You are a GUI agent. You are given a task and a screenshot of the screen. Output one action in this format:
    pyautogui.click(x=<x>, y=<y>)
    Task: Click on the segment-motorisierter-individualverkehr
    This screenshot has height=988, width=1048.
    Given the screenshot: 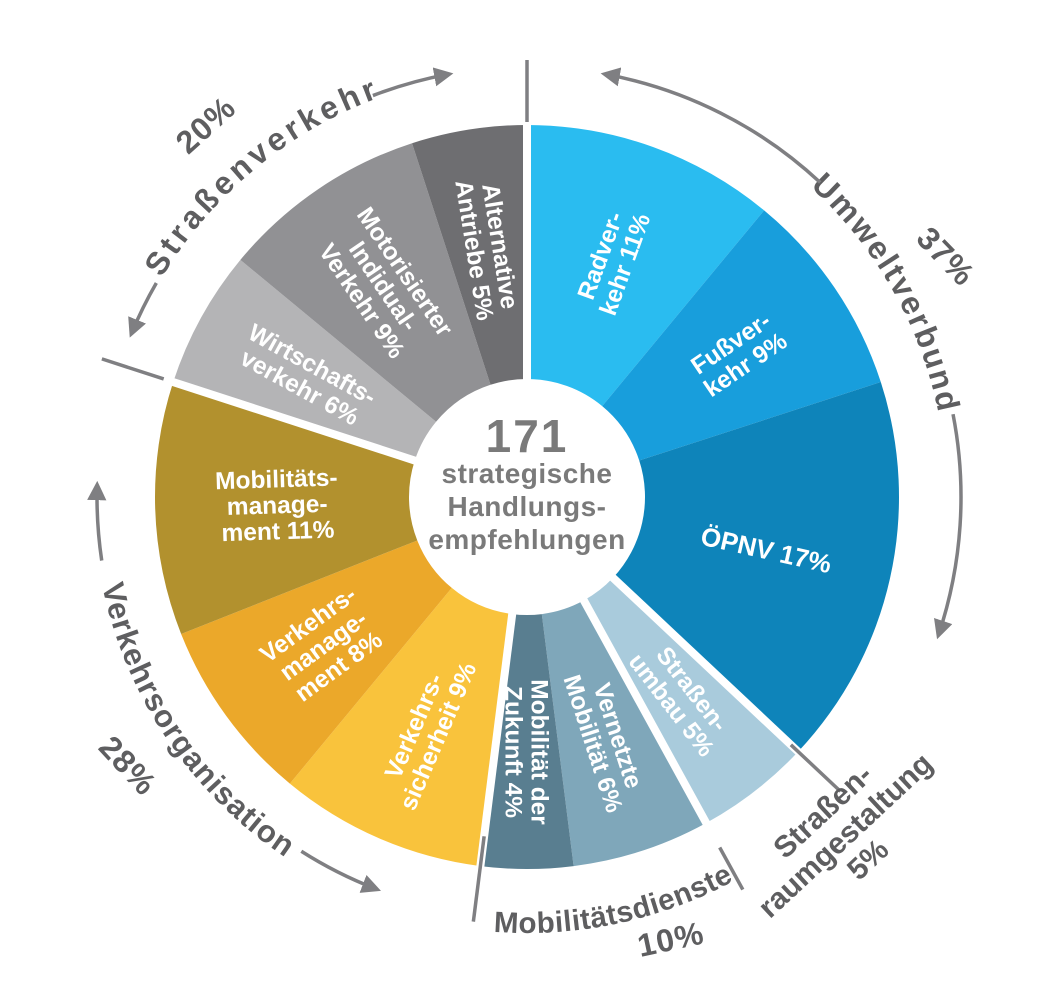 What is the action you would take?
    pyautogui.click(x=365, y=282)
    